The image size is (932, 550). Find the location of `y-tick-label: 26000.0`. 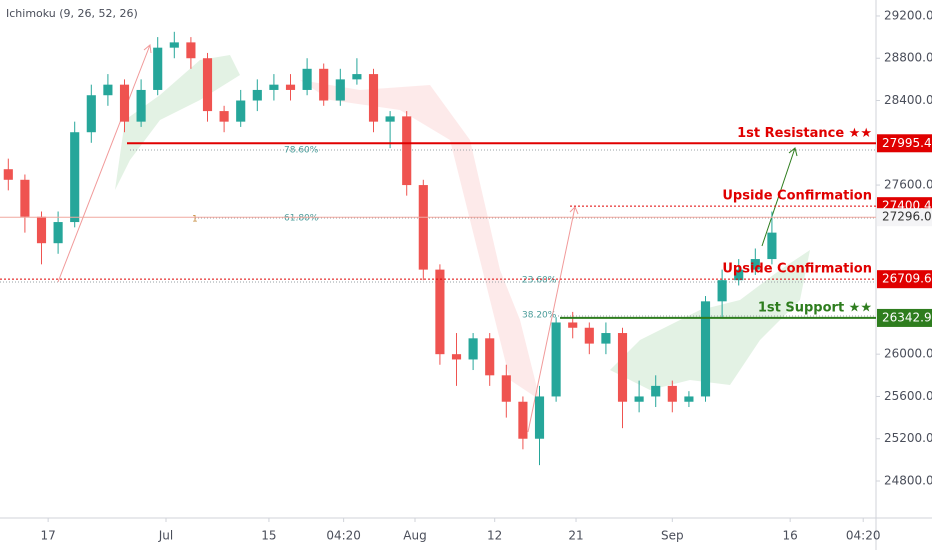

y-tick-label: 26000.0 is located at coordinates (908, 354).